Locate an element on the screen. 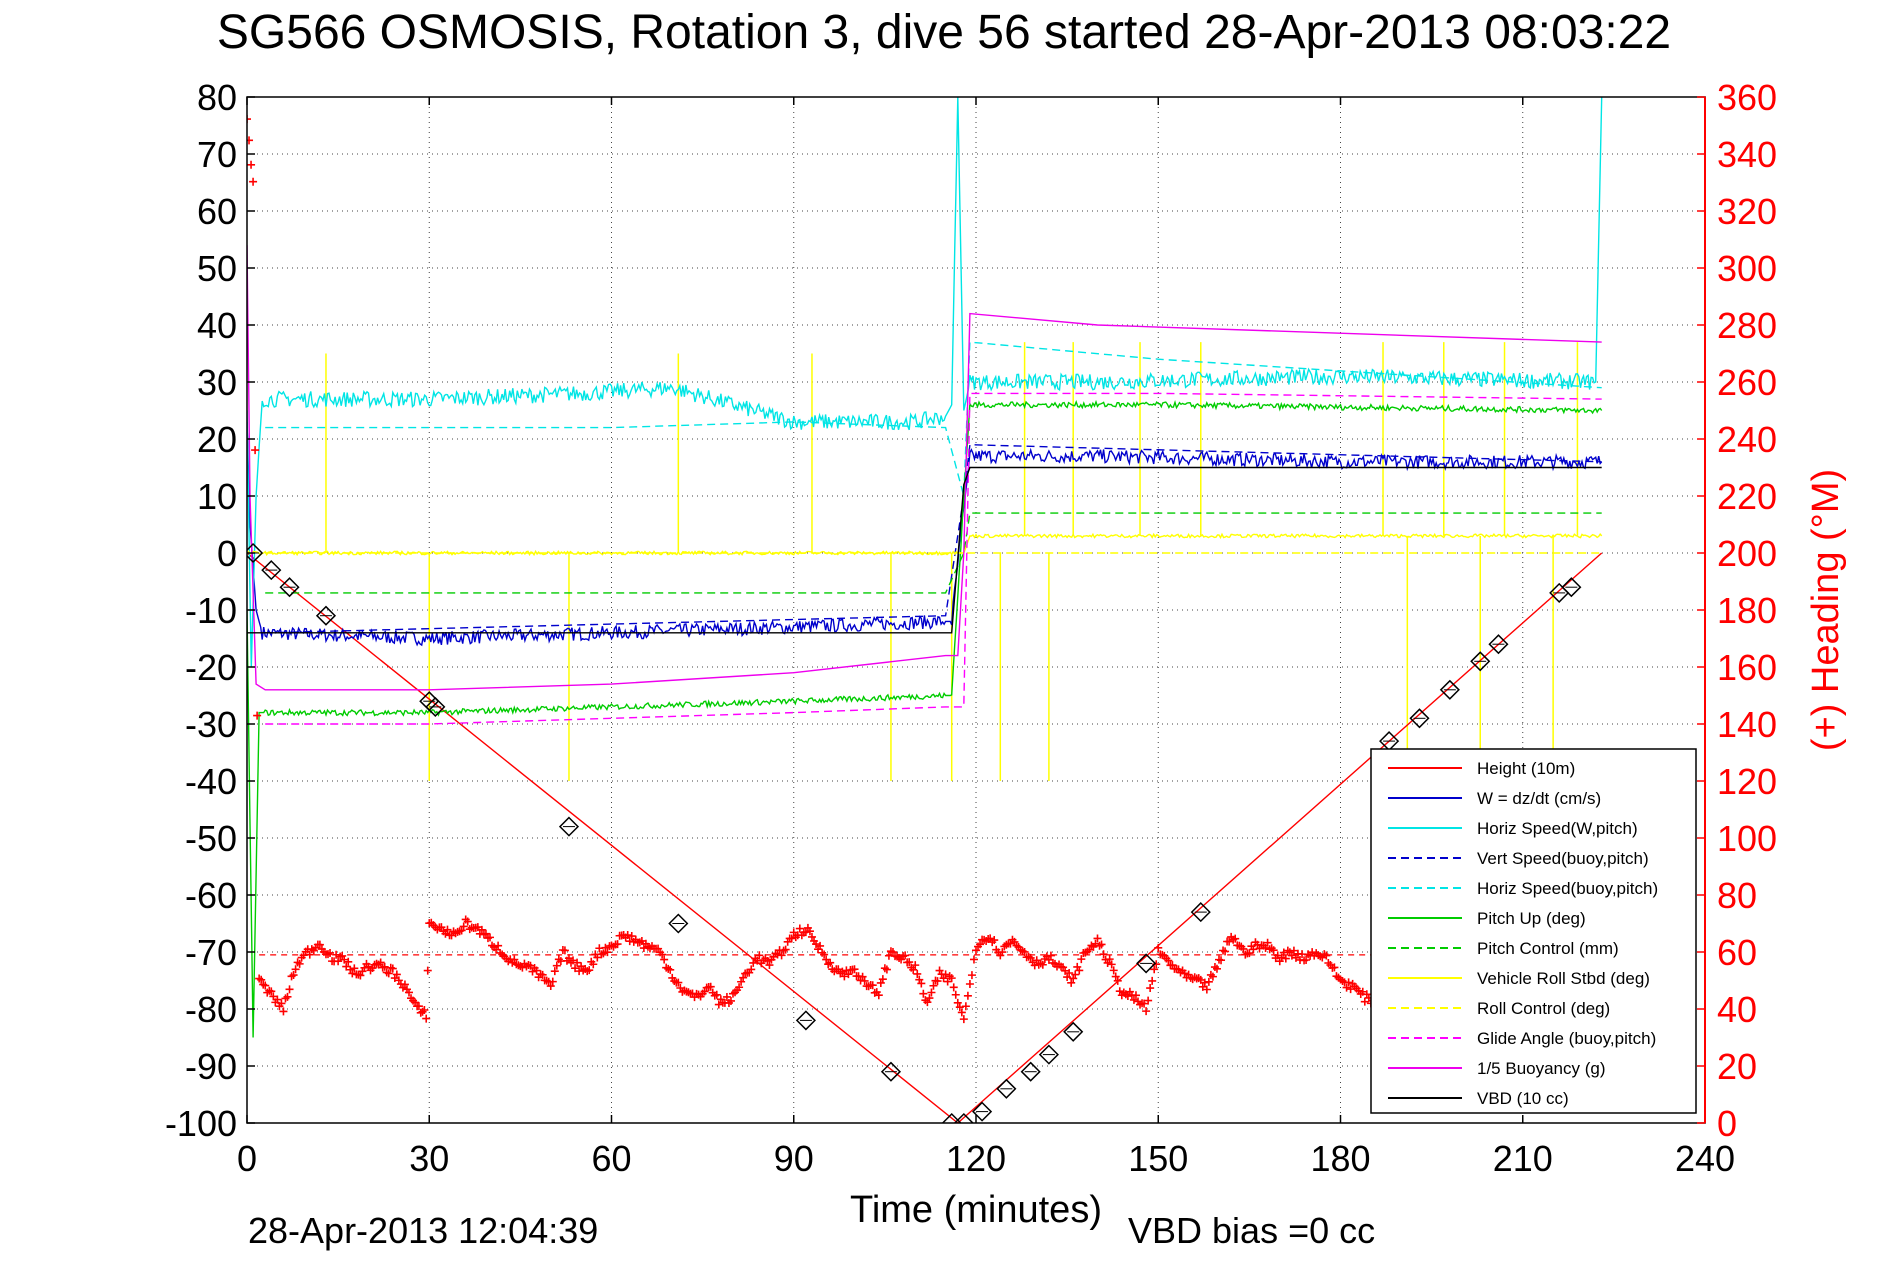  legend-box is located at coordinates (1533, 931).